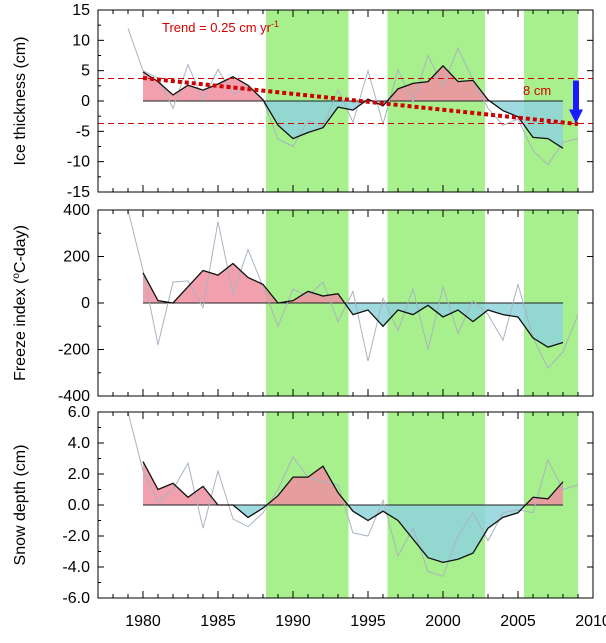  I want to click on y-tick-label: 200, so click(76, 257).